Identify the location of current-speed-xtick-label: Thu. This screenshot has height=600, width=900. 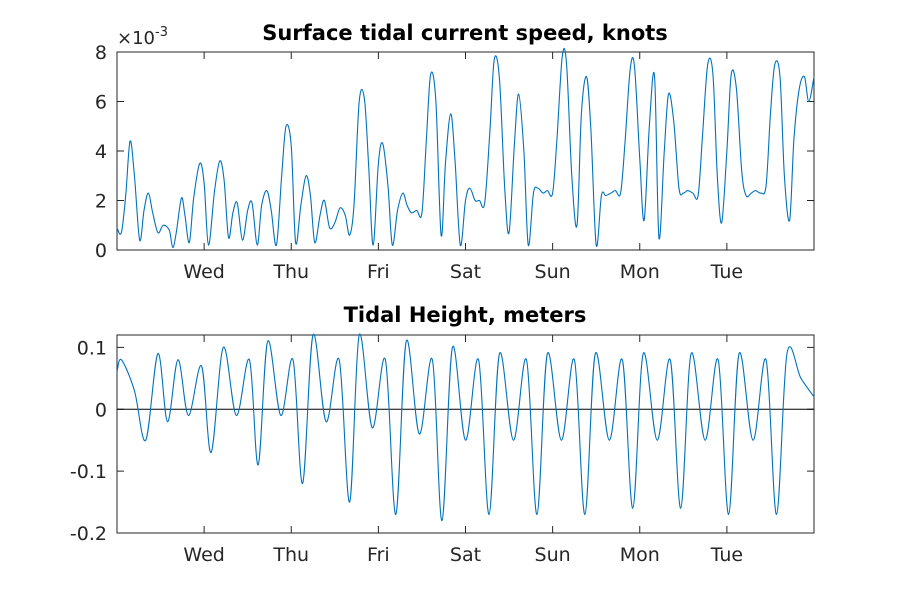
(290, 272).